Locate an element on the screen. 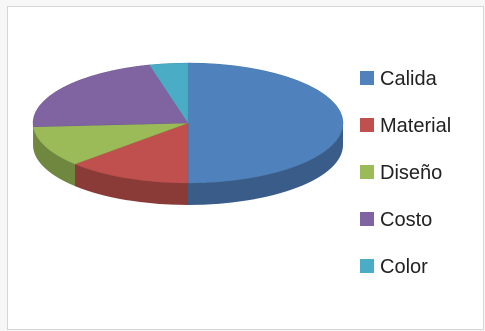 The width and height of the screenshot is (485, 331). legend-item: Diseño is located at coordinates (420, 184).